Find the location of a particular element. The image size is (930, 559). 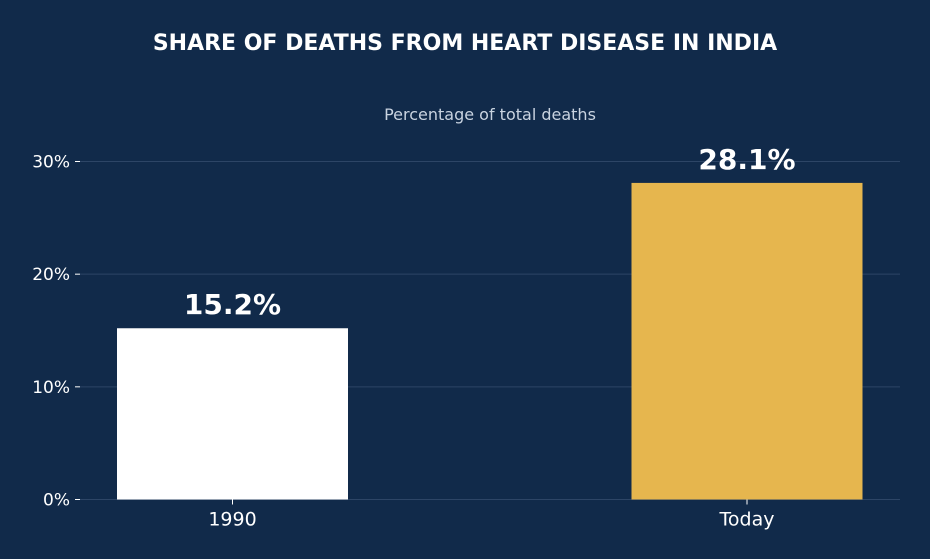

data-label: 28.1% is located at coordinates (746, 159).